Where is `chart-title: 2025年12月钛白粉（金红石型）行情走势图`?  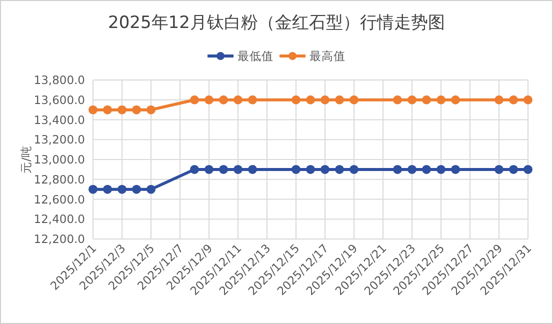 chart-title: 2025年12月钛白粉（金红石型）行情走势图 is located at coordinates (276, 23).